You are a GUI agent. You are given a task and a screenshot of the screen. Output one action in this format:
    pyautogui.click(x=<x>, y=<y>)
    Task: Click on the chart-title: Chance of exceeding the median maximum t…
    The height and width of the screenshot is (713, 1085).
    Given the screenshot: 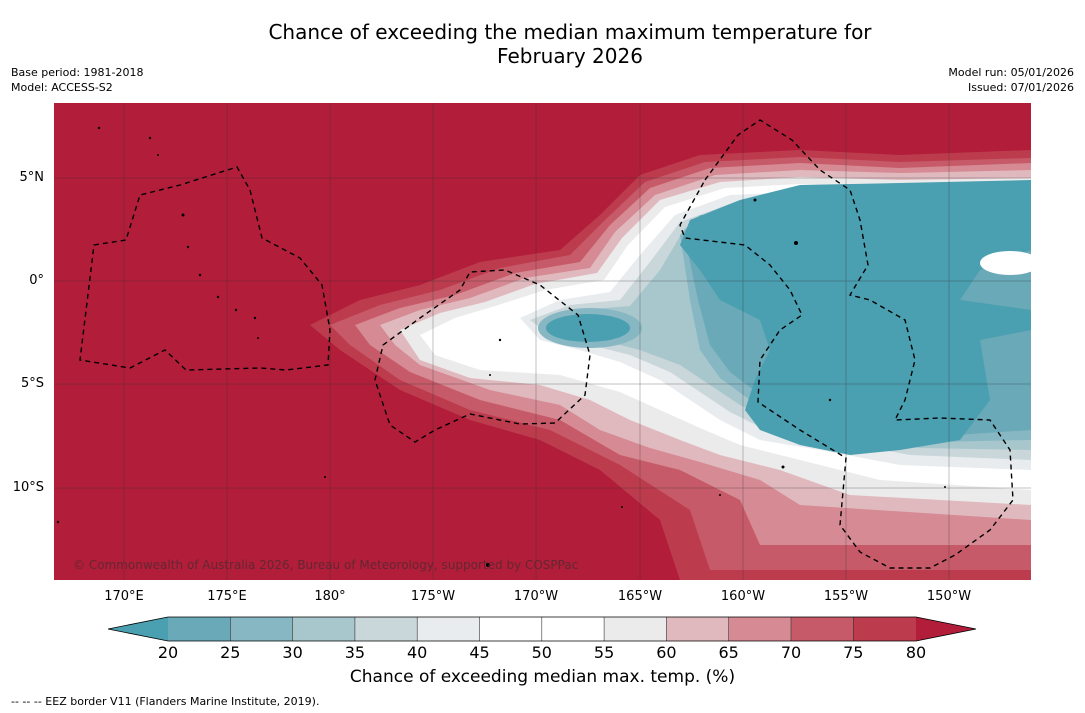 What is the action you would take?
    pyautogui.click(x=542, y=44)
    